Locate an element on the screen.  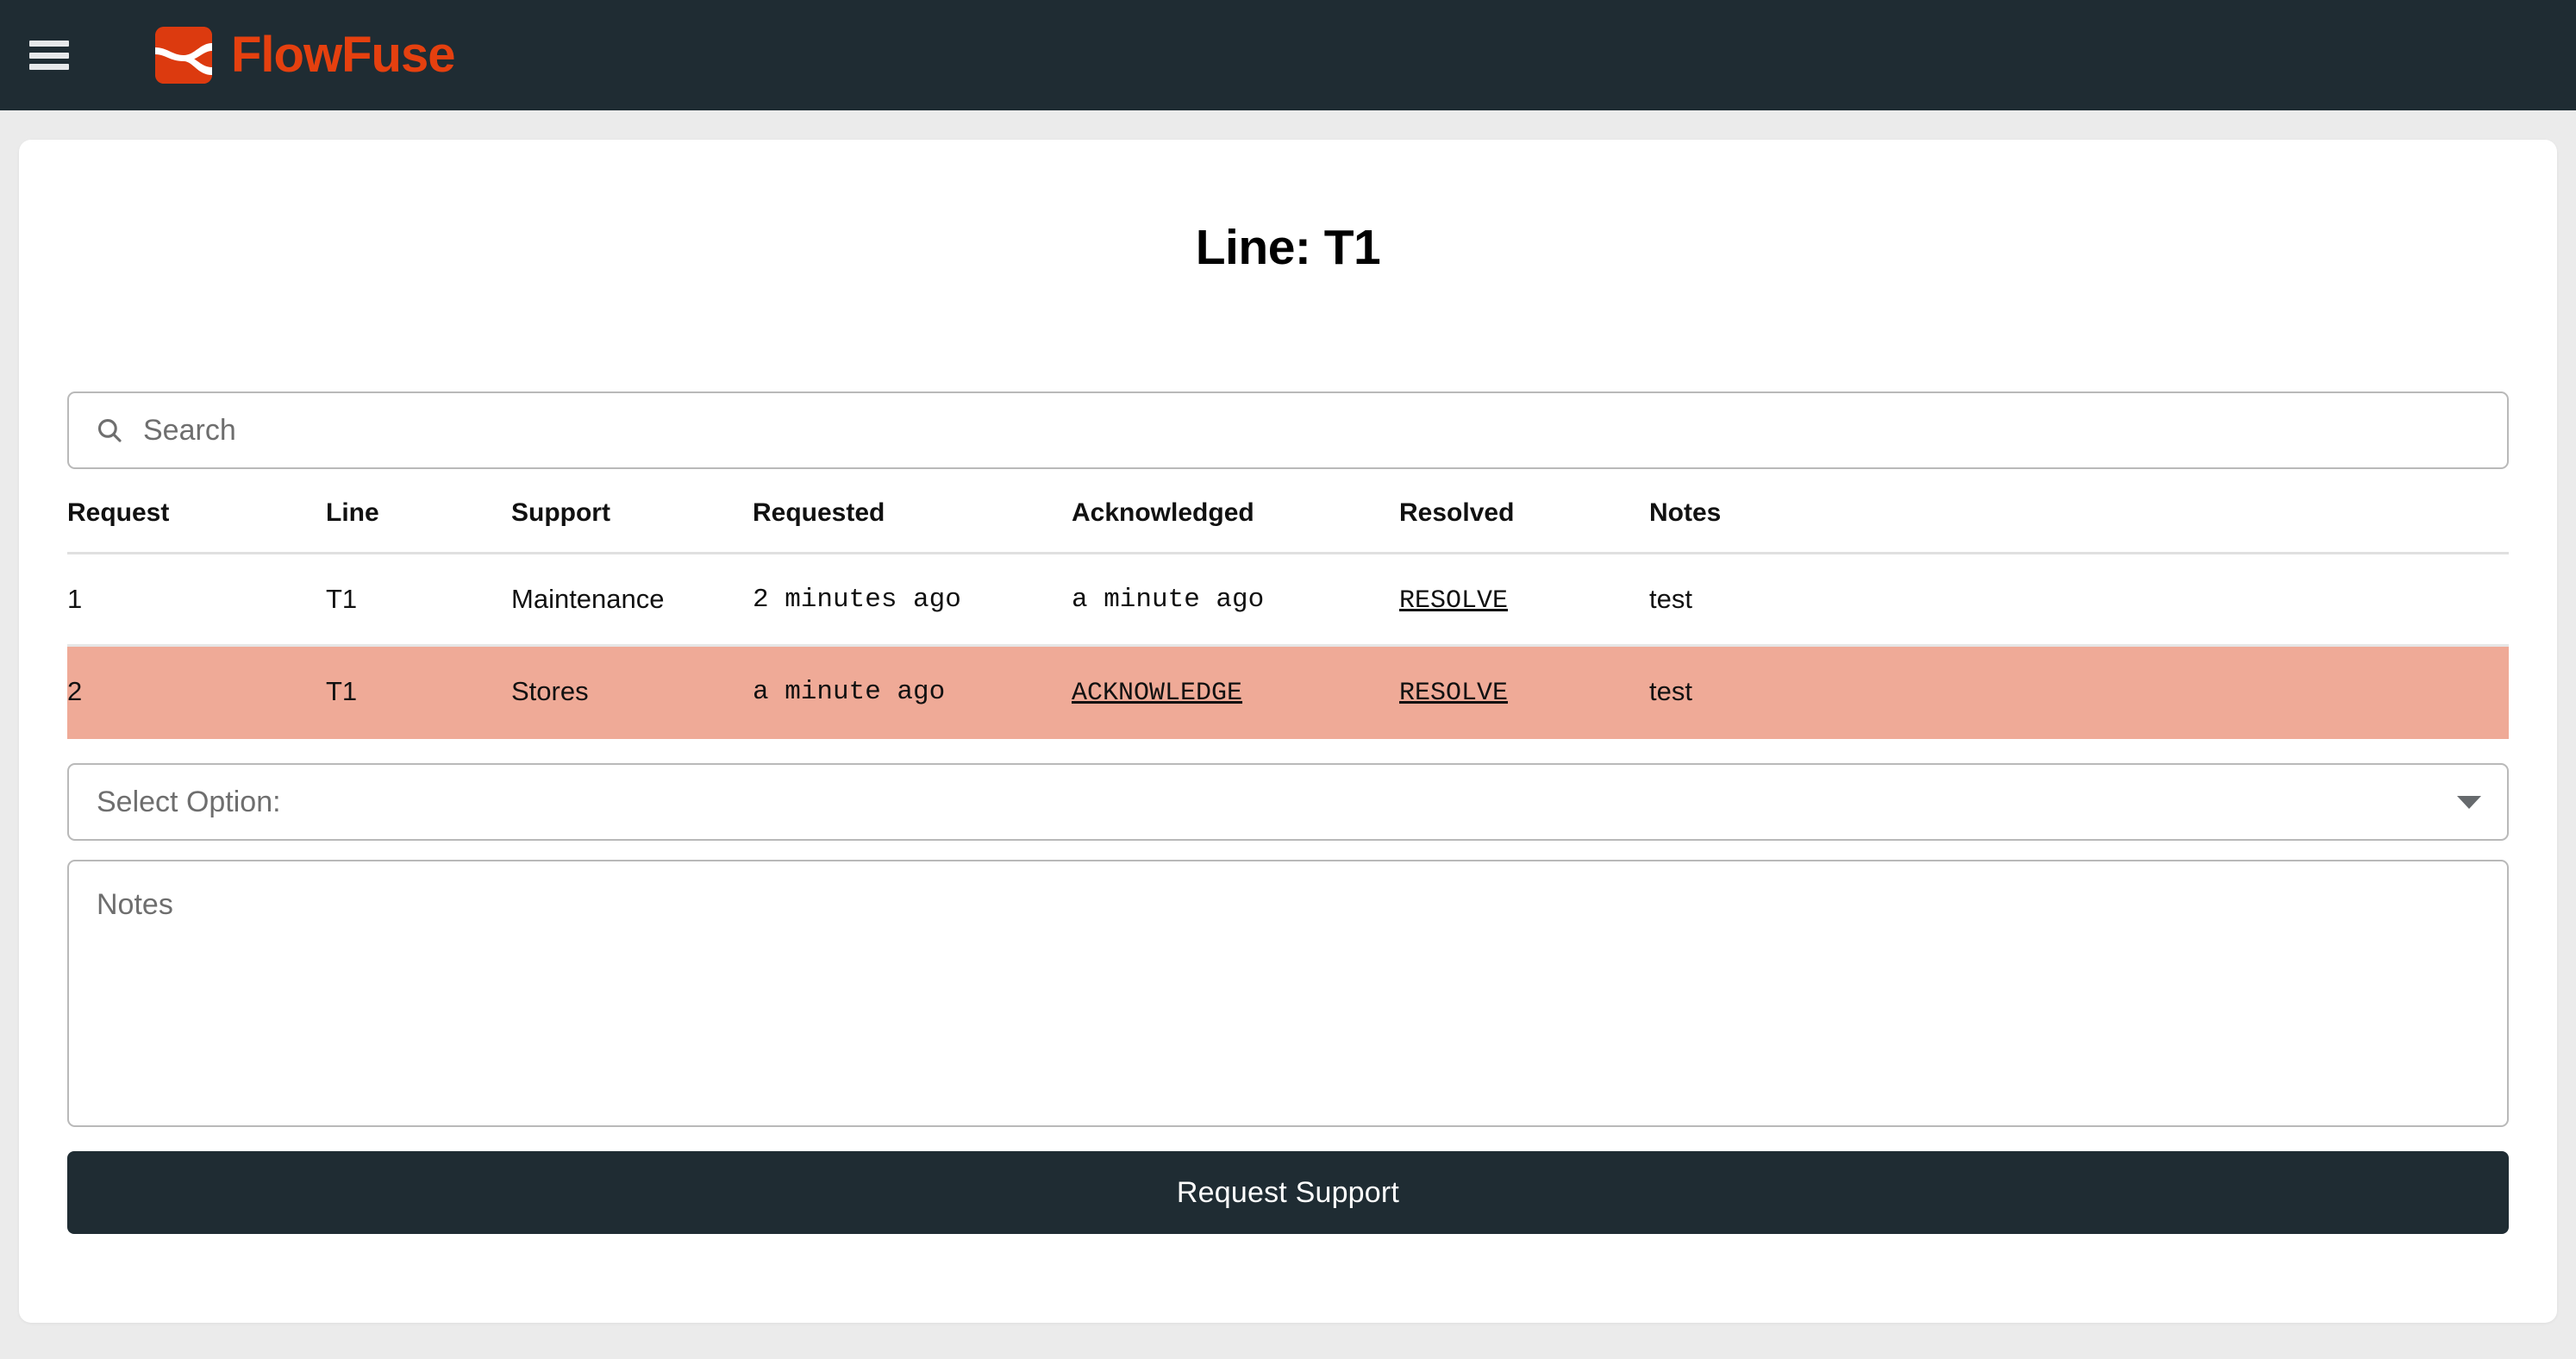
cell-support: Maintenance is located at coordinates (632, 600).